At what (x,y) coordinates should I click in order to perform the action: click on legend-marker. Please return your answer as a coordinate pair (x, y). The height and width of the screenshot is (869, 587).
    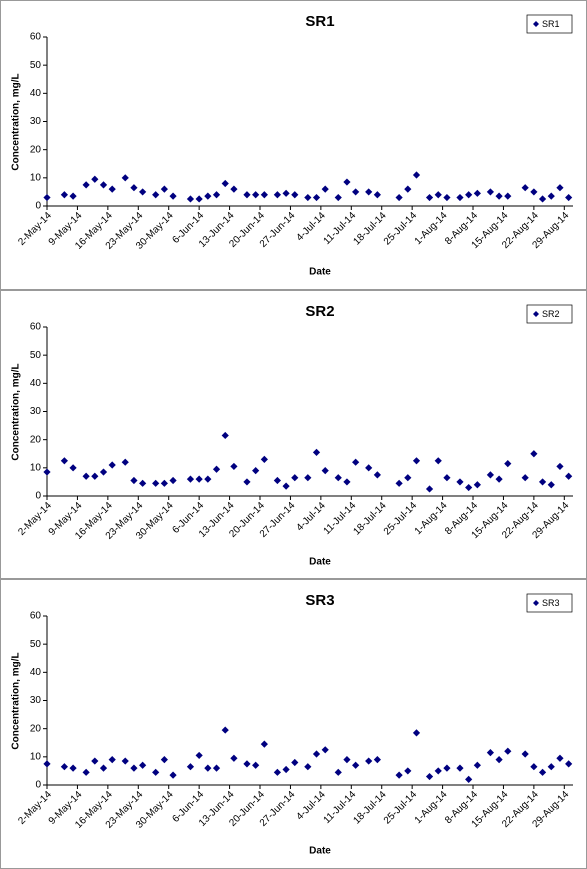
    Looking at the image, I should click on (536, 24).